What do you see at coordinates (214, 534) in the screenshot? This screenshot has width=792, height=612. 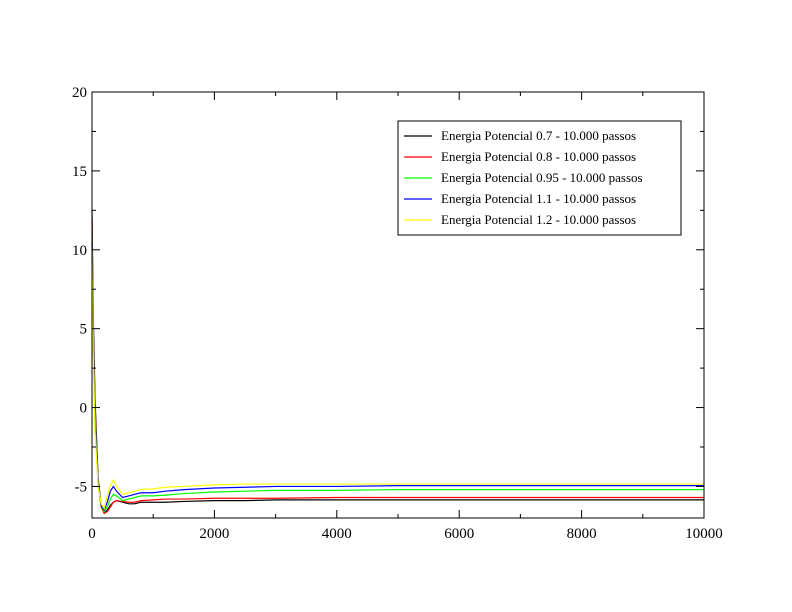 I see `x-tick-label: 2000` at bounding box center [214, 534].